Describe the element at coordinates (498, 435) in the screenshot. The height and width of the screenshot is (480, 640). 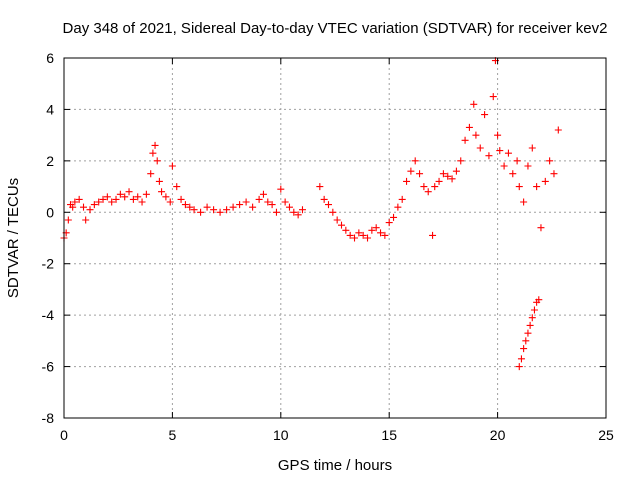
I see `x-tick-label: 20` at that location.